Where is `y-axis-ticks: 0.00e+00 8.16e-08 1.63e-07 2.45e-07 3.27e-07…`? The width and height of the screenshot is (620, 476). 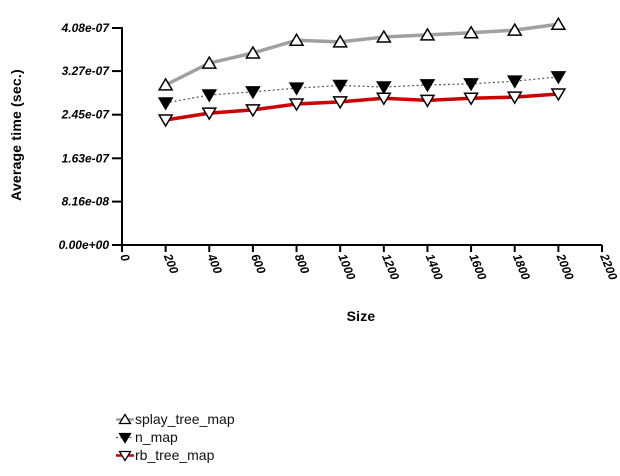 y-axis-ticks: 0.00e+00 8.16e-08 1.63e-07 2.45e-07 3.27e-07… is located at coordinates (90, 136).